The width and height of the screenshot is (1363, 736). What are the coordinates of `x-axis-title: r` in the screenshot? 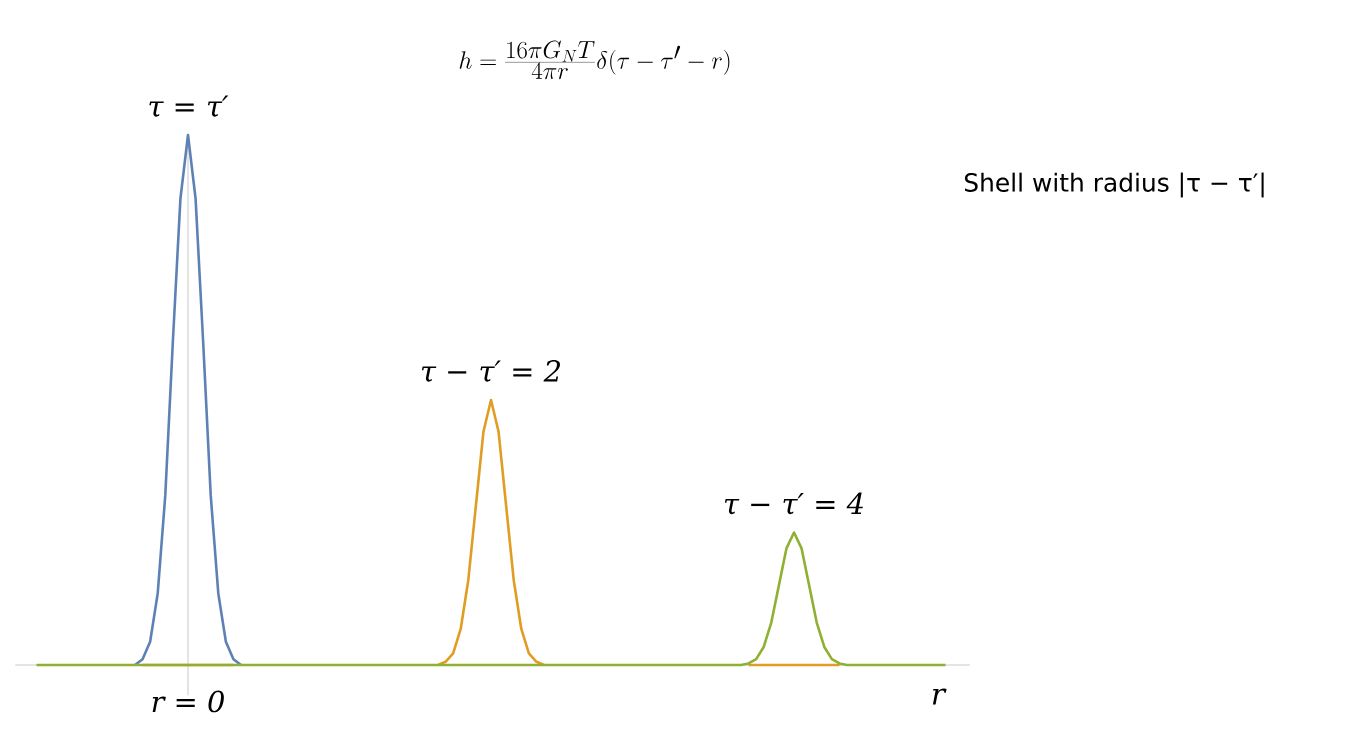 It's located at (939, 696).